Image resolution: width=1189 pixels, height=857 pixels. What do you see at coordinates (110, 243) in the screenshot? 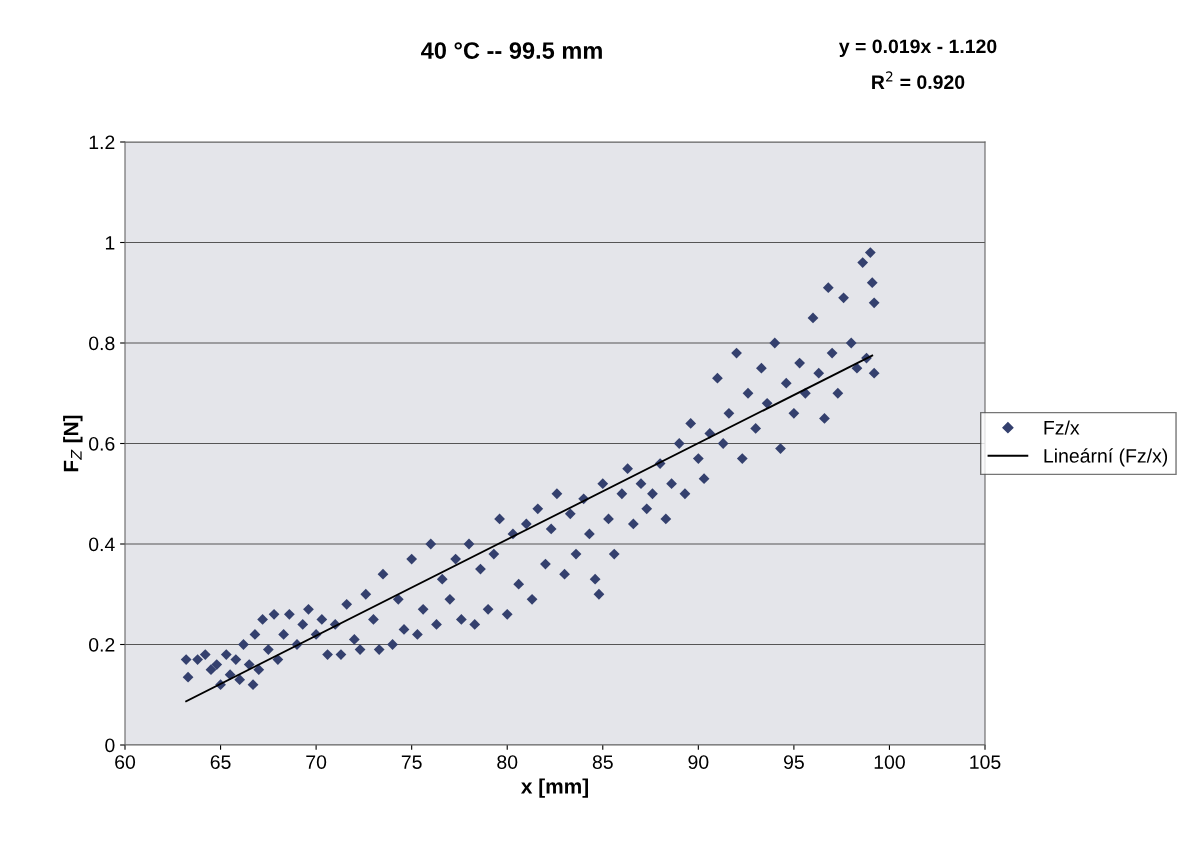
I see `y-tick-label: 1` at bounding box center [110, 243].